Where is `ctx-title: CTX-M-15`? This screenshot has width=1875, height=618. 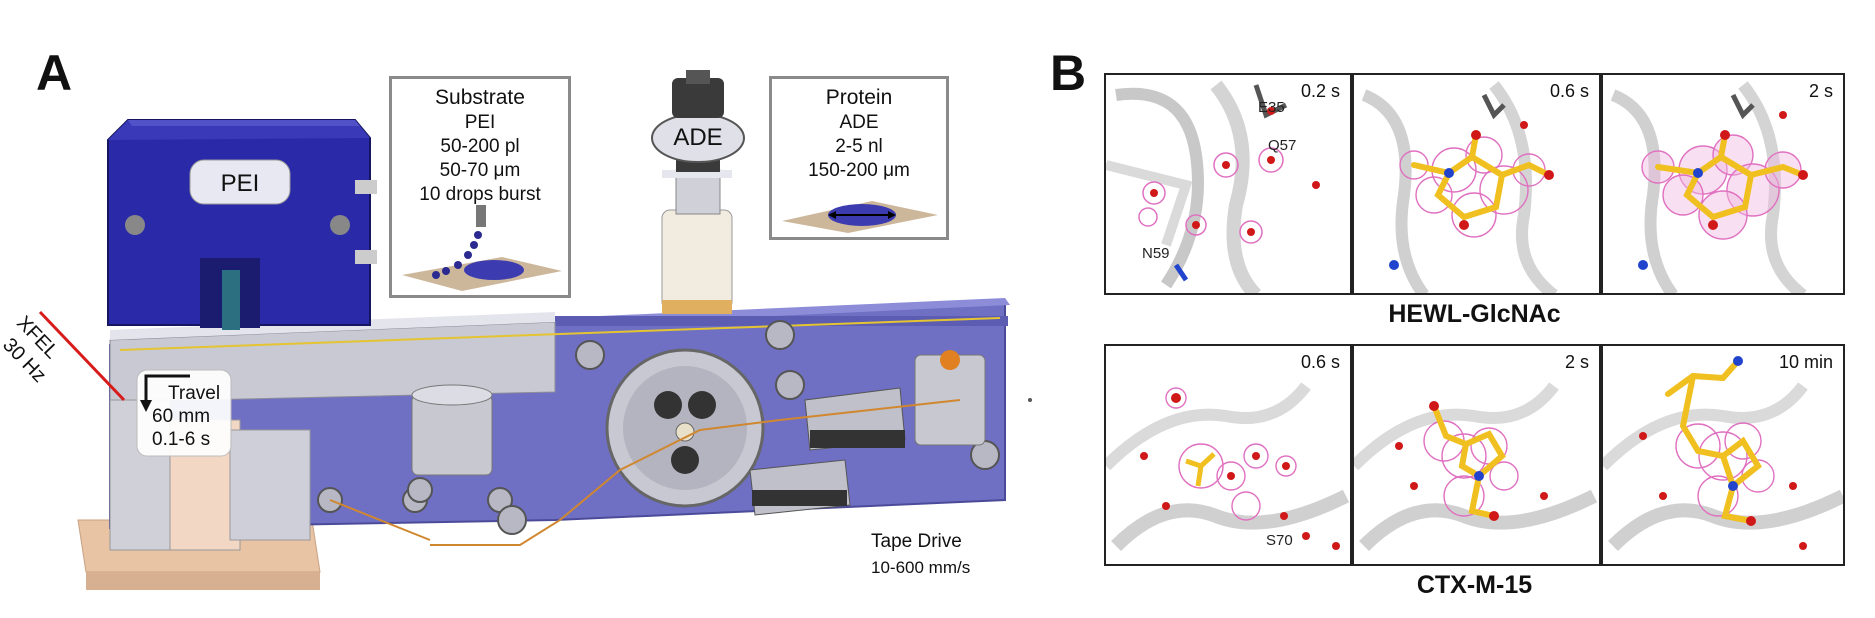
ctx-title: CTX-M-15 is located at coordinates (1474, 585).